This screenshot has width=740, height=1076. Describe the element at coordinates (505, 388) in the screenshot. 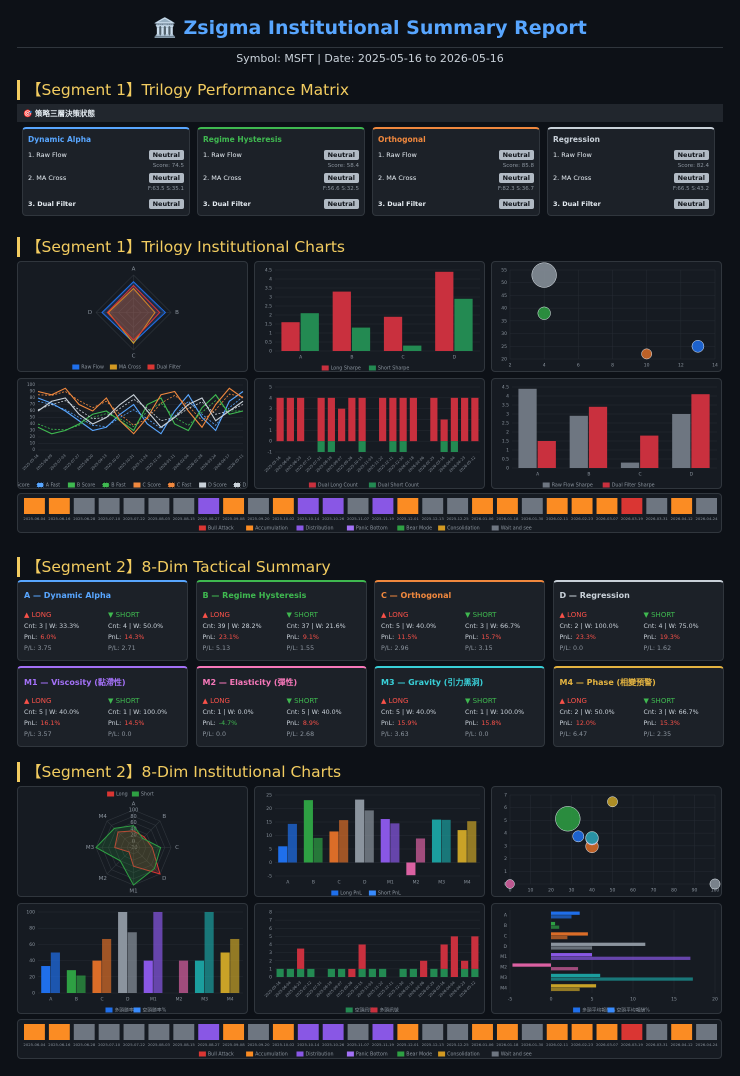

I see `y-tick-label: 4.5` at that location.